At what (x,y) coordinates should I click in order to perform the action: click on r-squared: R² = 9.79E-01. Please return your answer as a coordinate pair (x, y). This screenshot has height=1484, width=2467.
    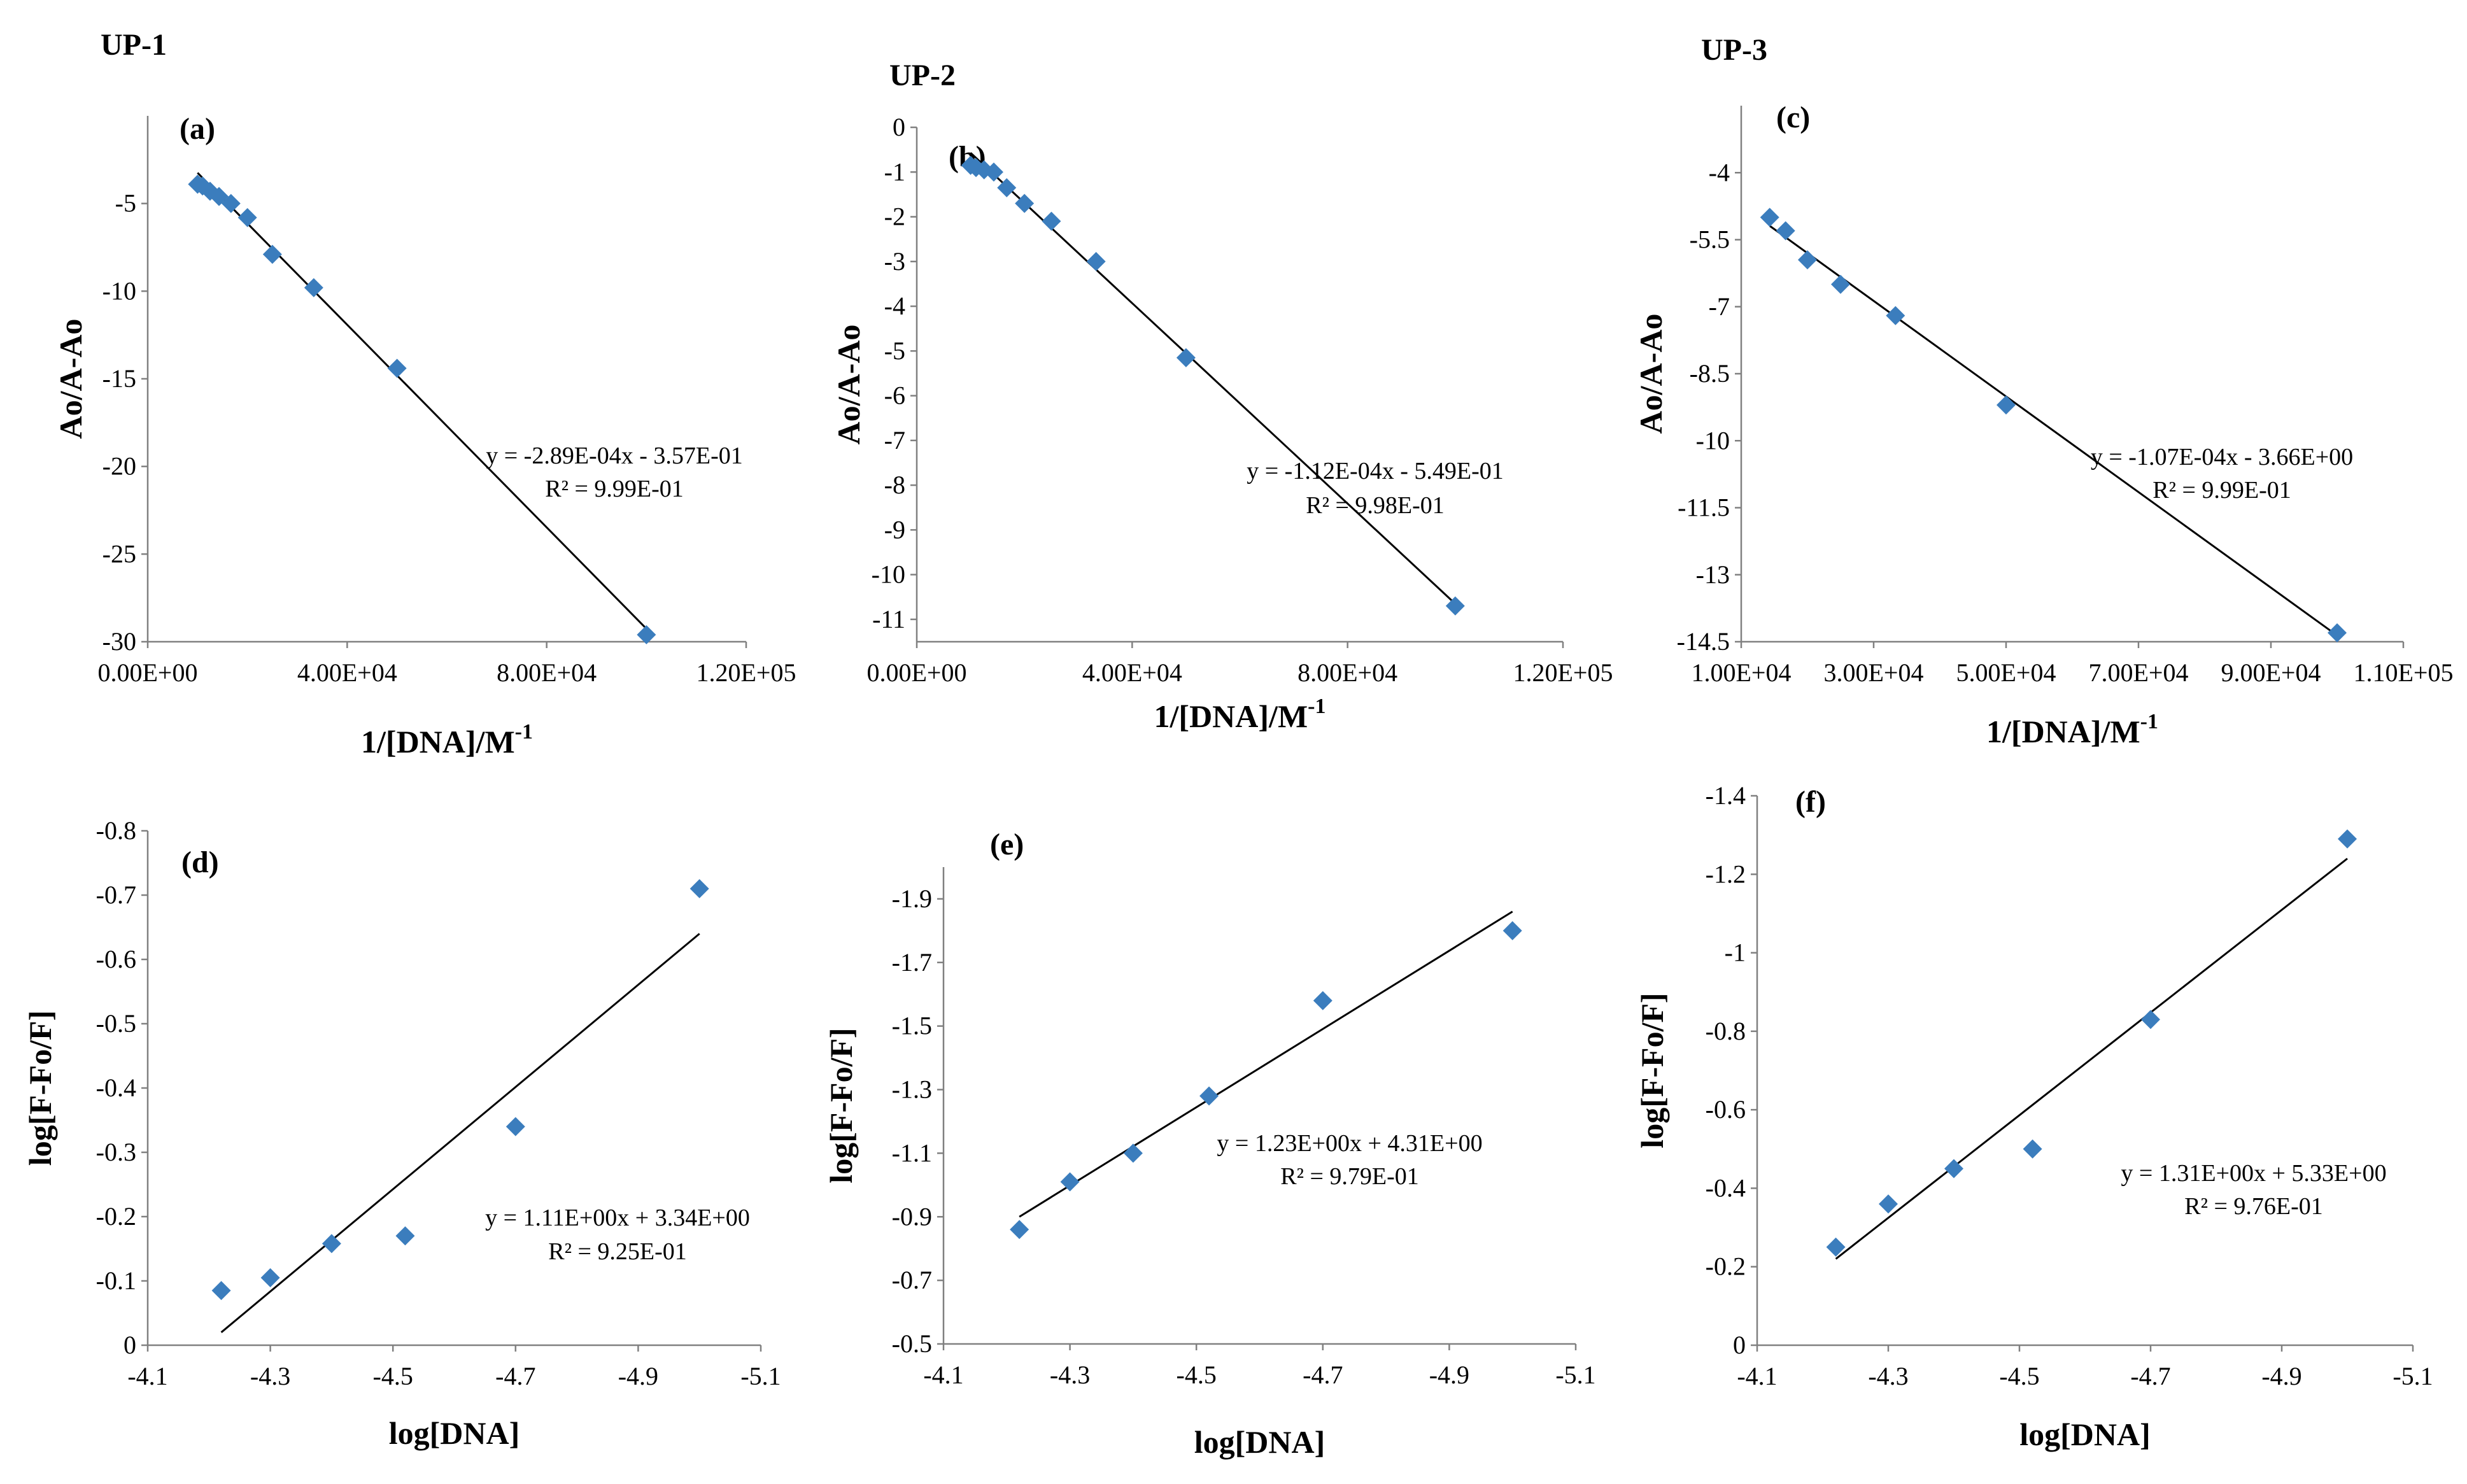
    Looking at the image, I should click on (1349, 1176).